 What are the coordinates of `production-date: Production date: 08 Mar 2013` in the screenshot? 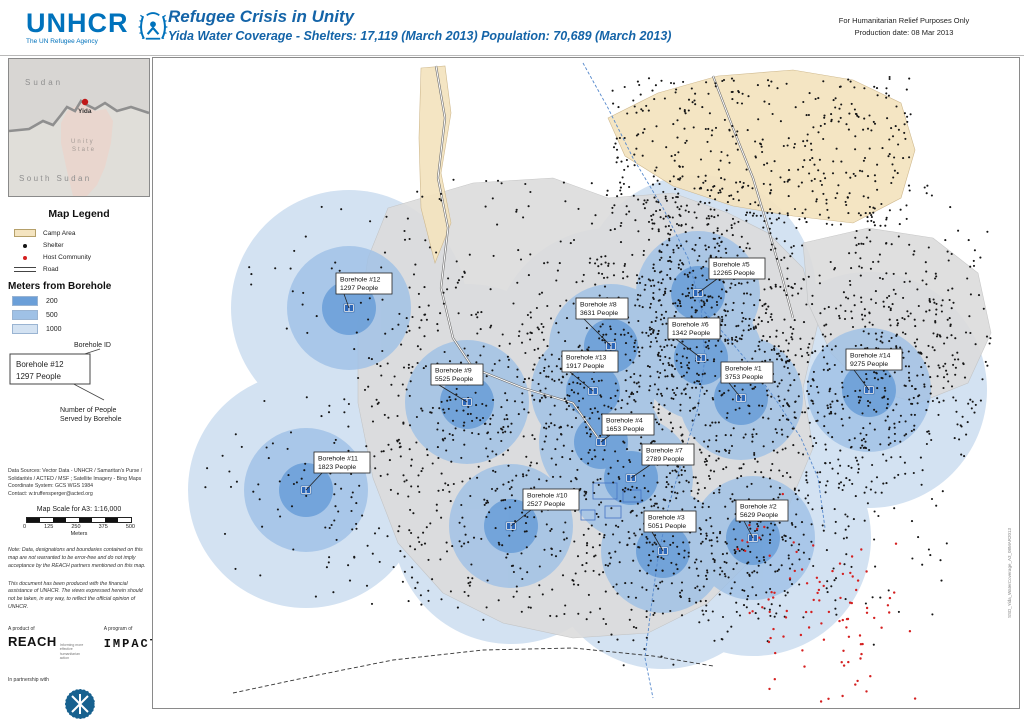 It's located at (904, 32).